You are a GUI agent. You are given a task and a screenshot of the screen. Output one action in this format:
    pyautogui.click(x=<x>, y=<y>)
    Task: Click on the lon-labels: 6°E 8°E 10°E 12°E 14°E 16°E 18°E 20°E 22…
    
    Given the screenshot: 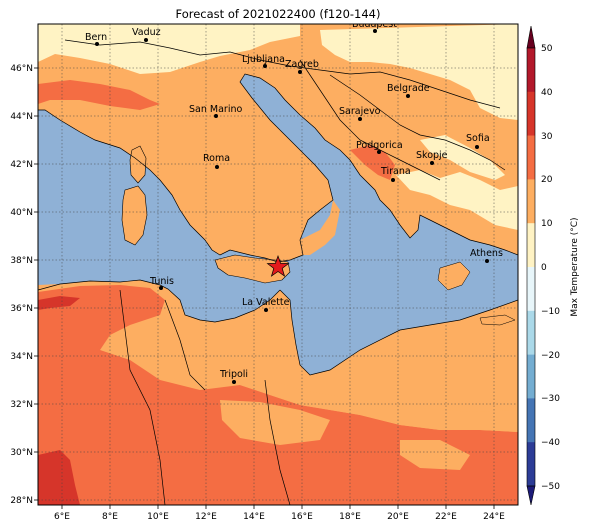 What is the action you would take?
    pyautogui.click(x=279, y=517)
    